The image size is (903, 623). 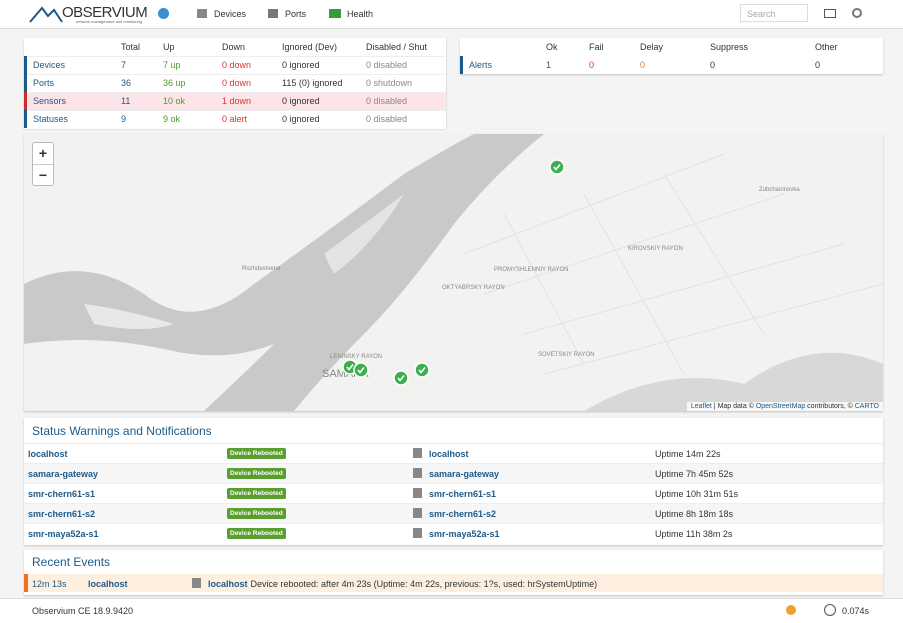 I want to click on detail: Uptime 7h 45m 52s, so click(x=694, y=474).